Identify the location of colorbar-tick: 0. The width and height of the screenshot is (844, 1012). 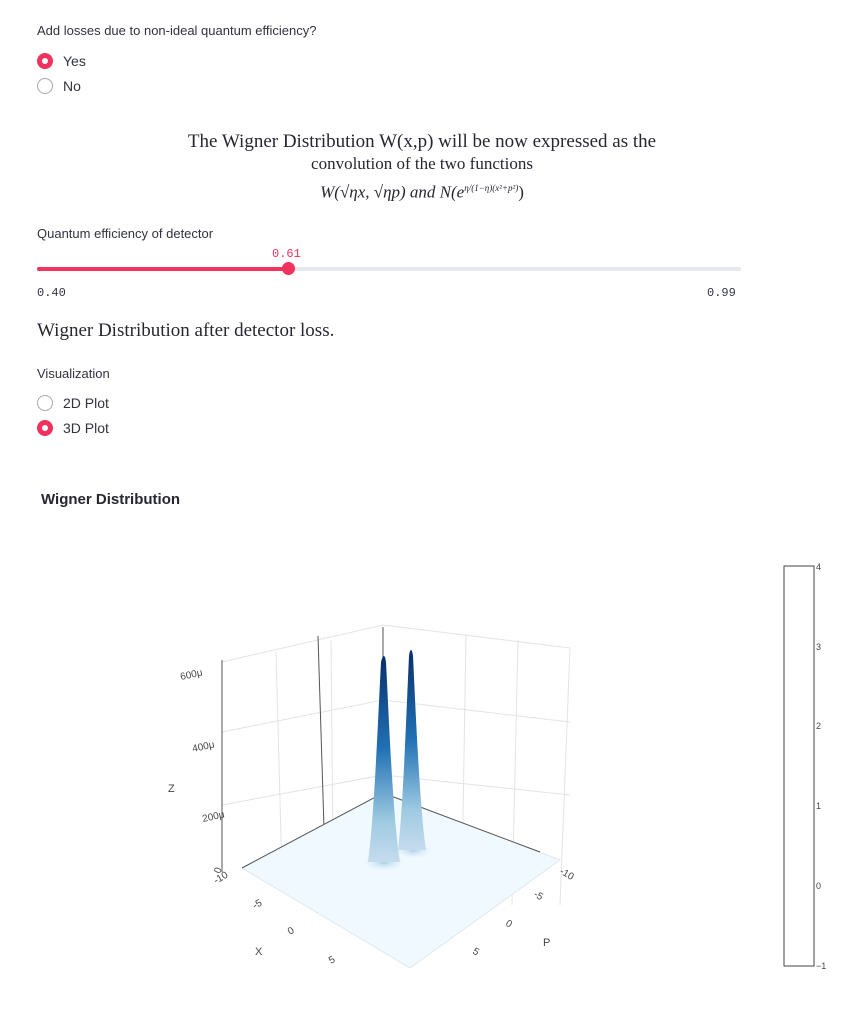
(818, 886).